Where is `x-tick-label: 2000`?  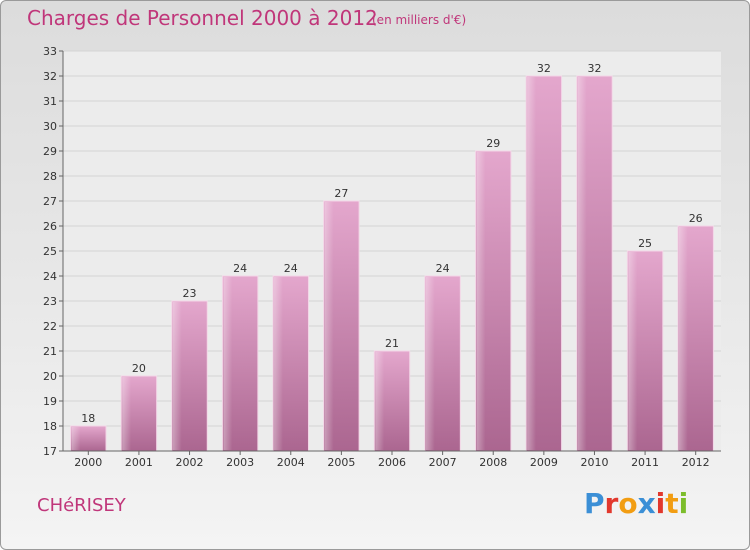
x-tick-label: 2000 is located at coordinates (88, 462).